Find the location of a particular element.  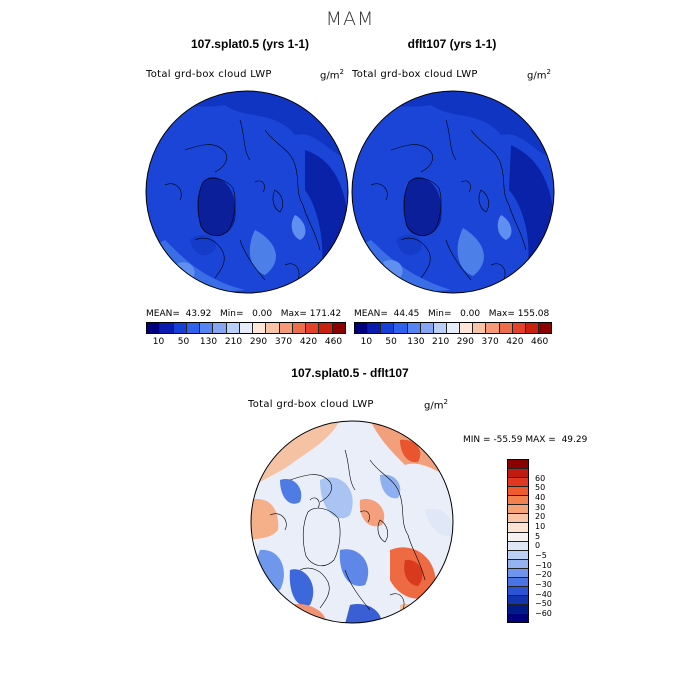

colorbar-tick-label: 40 is located at coordinates (540, 498).